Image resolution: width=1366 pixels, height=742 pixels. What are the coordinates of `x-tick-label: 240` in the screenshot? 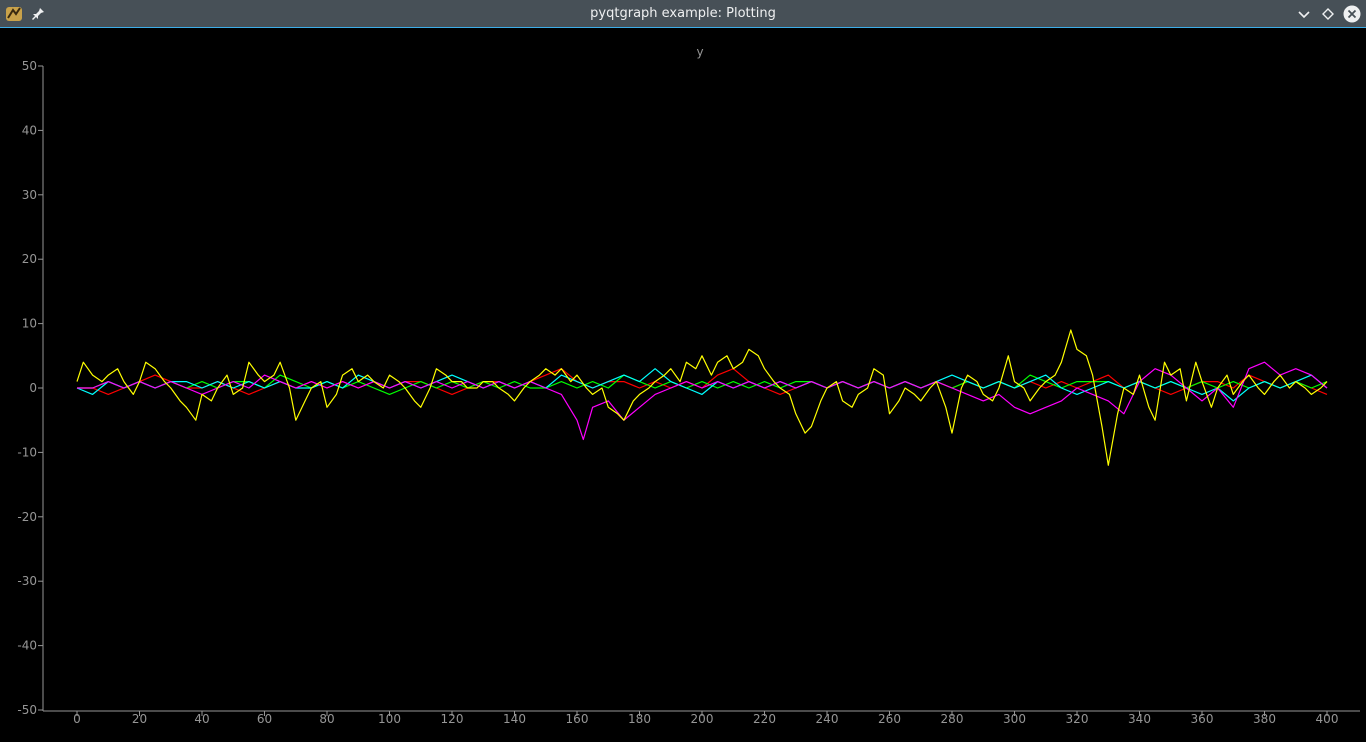 It's located at (827, 719).